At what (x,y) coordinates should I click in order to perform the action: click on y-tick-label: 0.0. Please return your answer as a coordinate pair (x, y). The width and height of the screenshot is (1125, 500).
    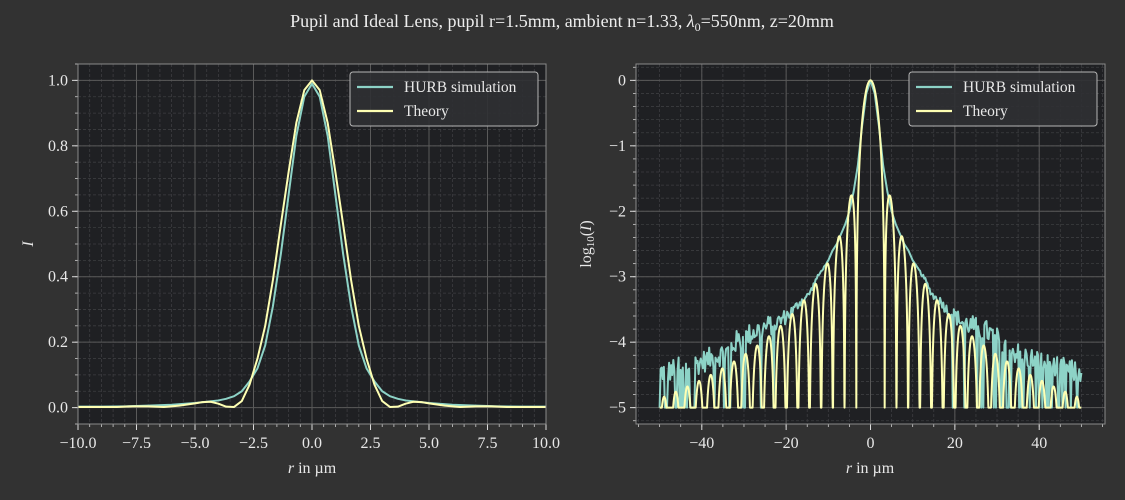
    Looking at the image, I should click on (58, 408).